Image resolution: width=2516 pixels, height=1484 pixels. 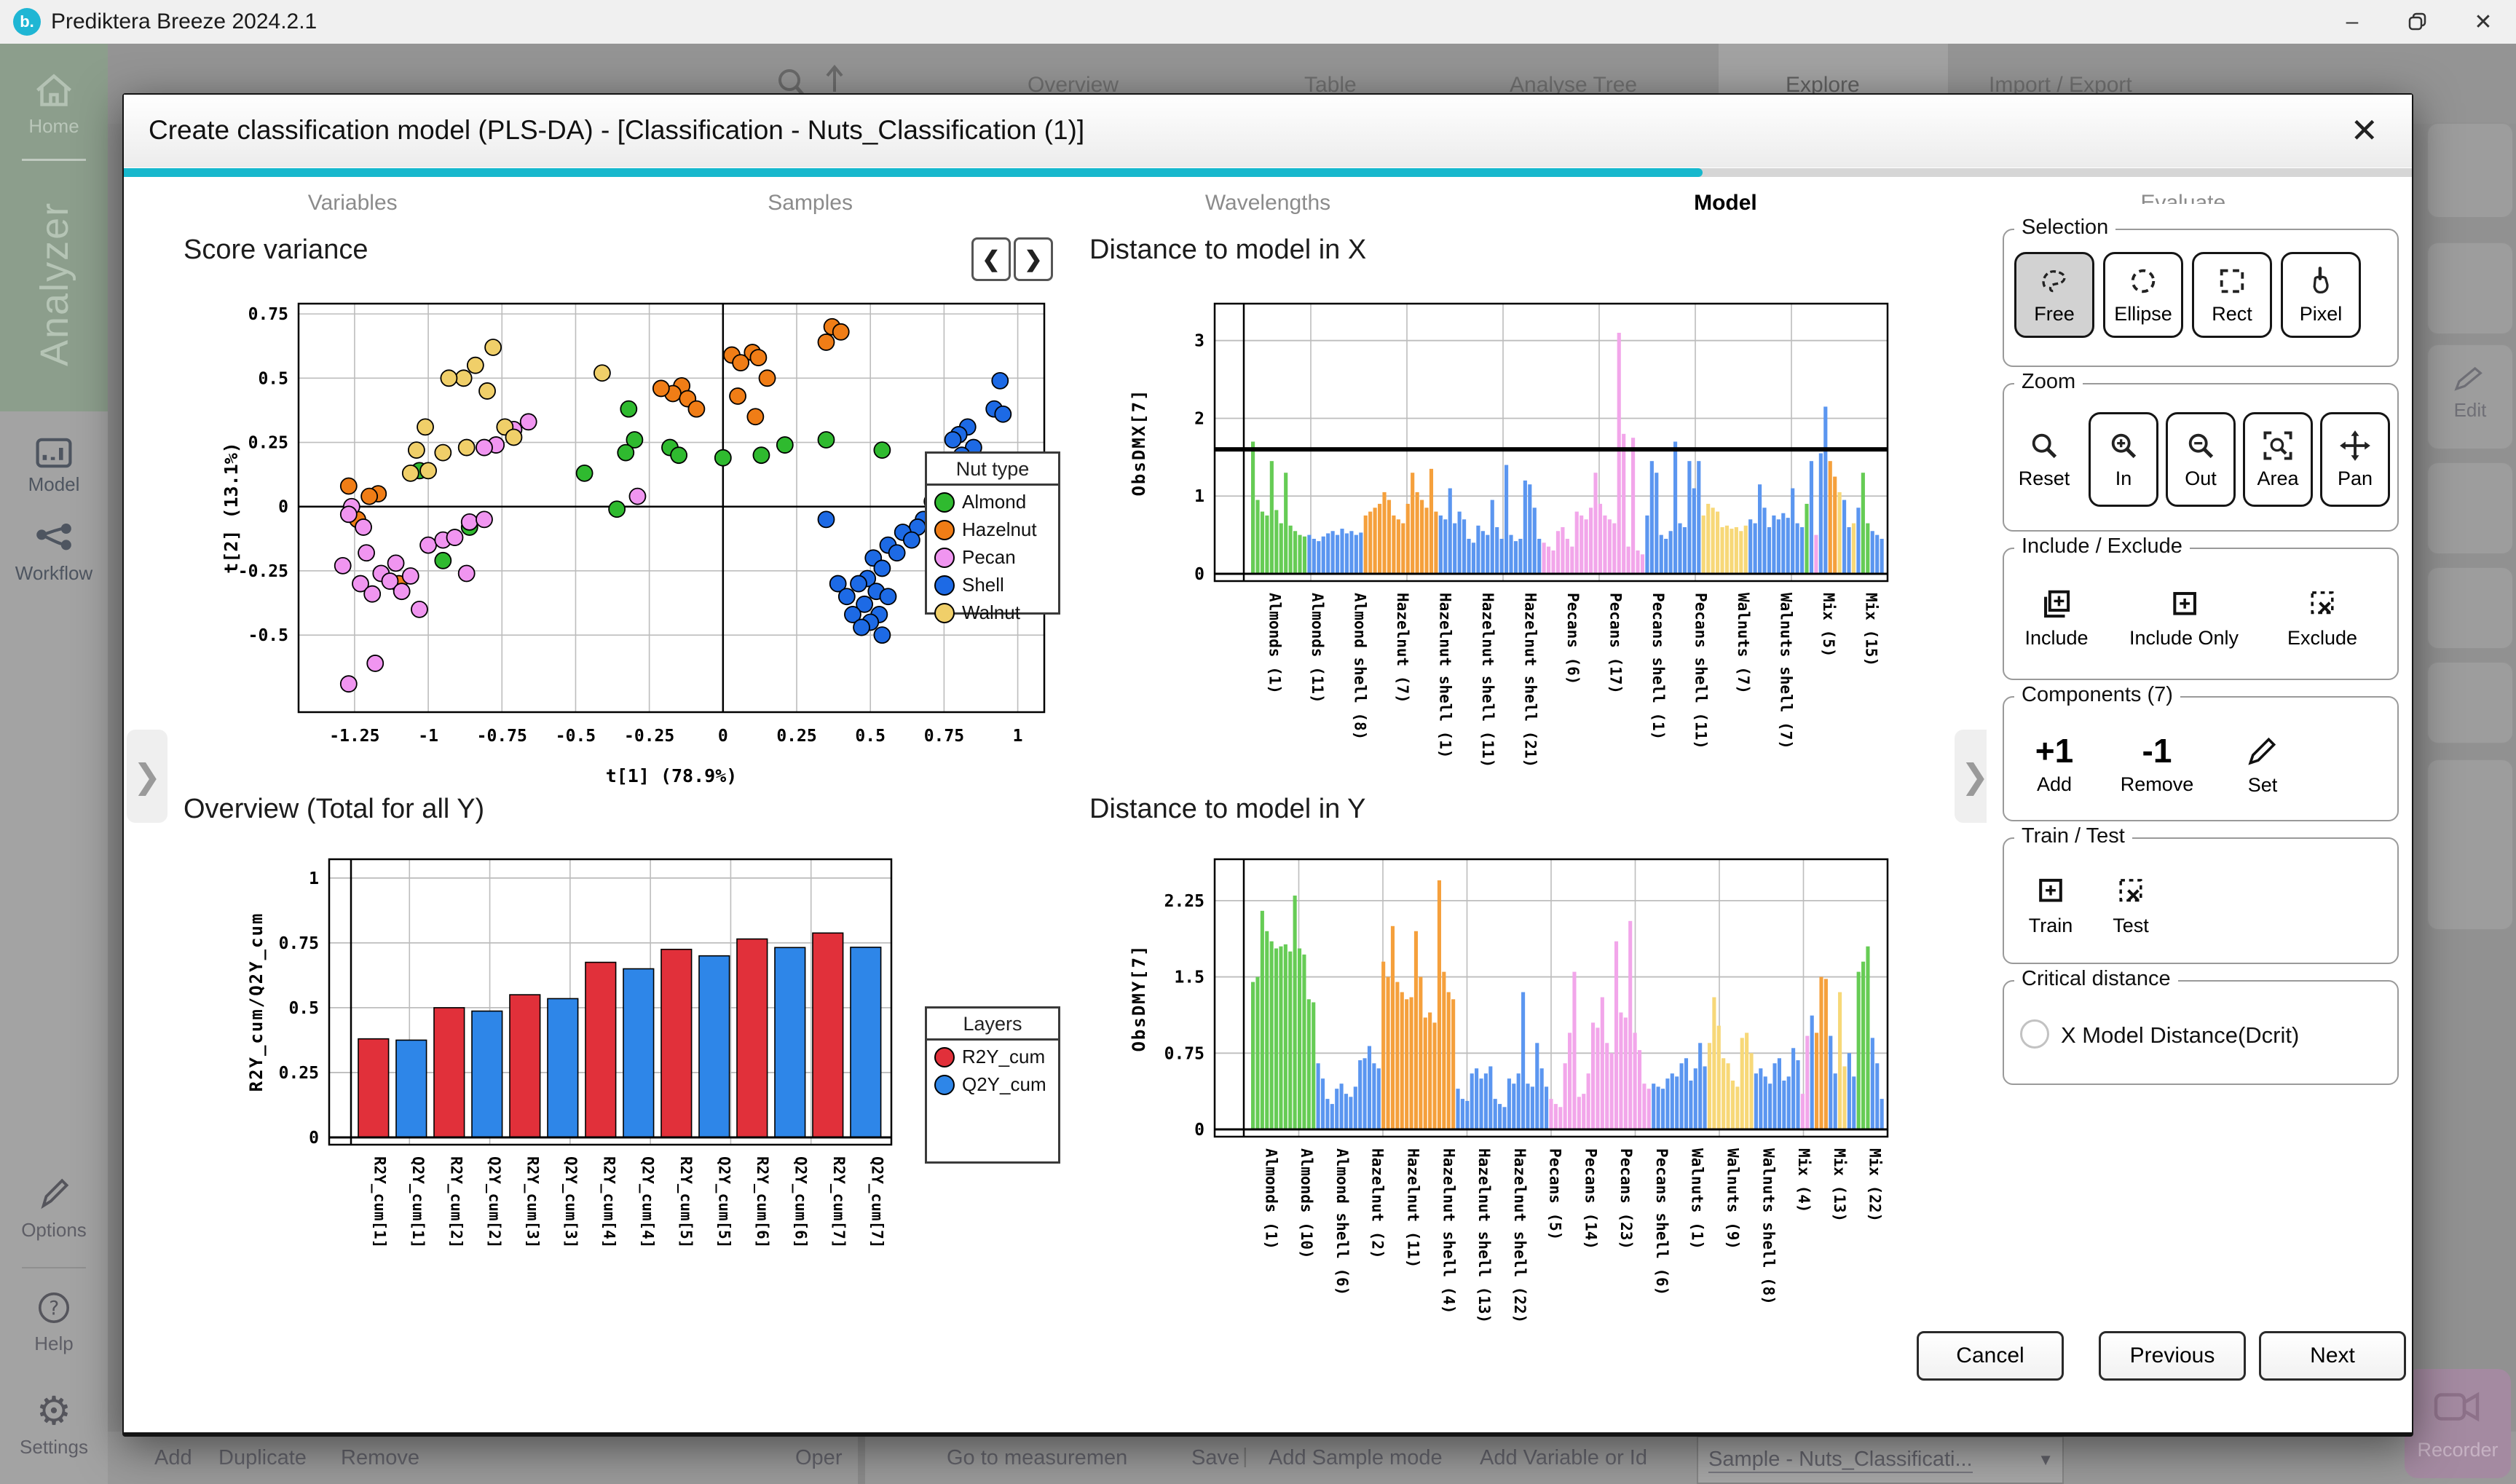 I want to click on sidebar-item-help: Help, so click(x=54, y=1343).